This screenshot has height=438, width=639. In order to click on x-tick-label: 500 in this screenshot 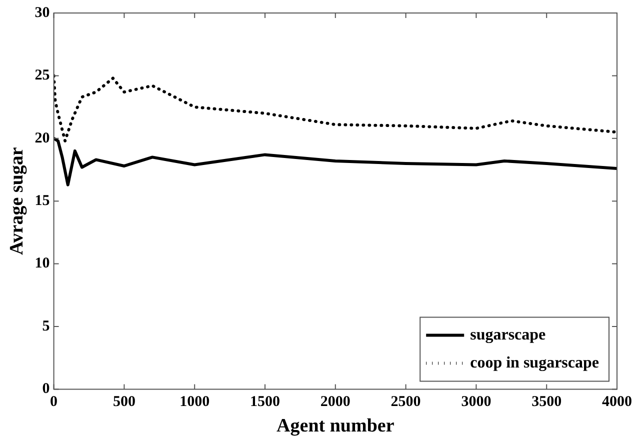, I will do `click(124, 402)`.